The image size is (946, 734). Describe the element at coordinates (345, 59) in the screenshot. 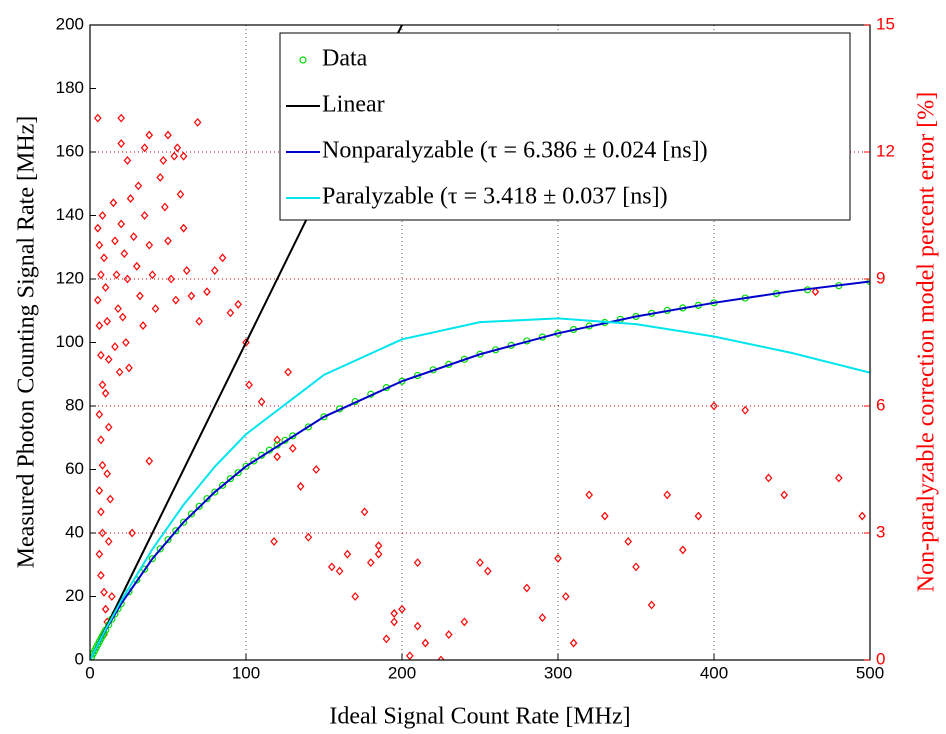

I see `legend-label: Data` at that location.